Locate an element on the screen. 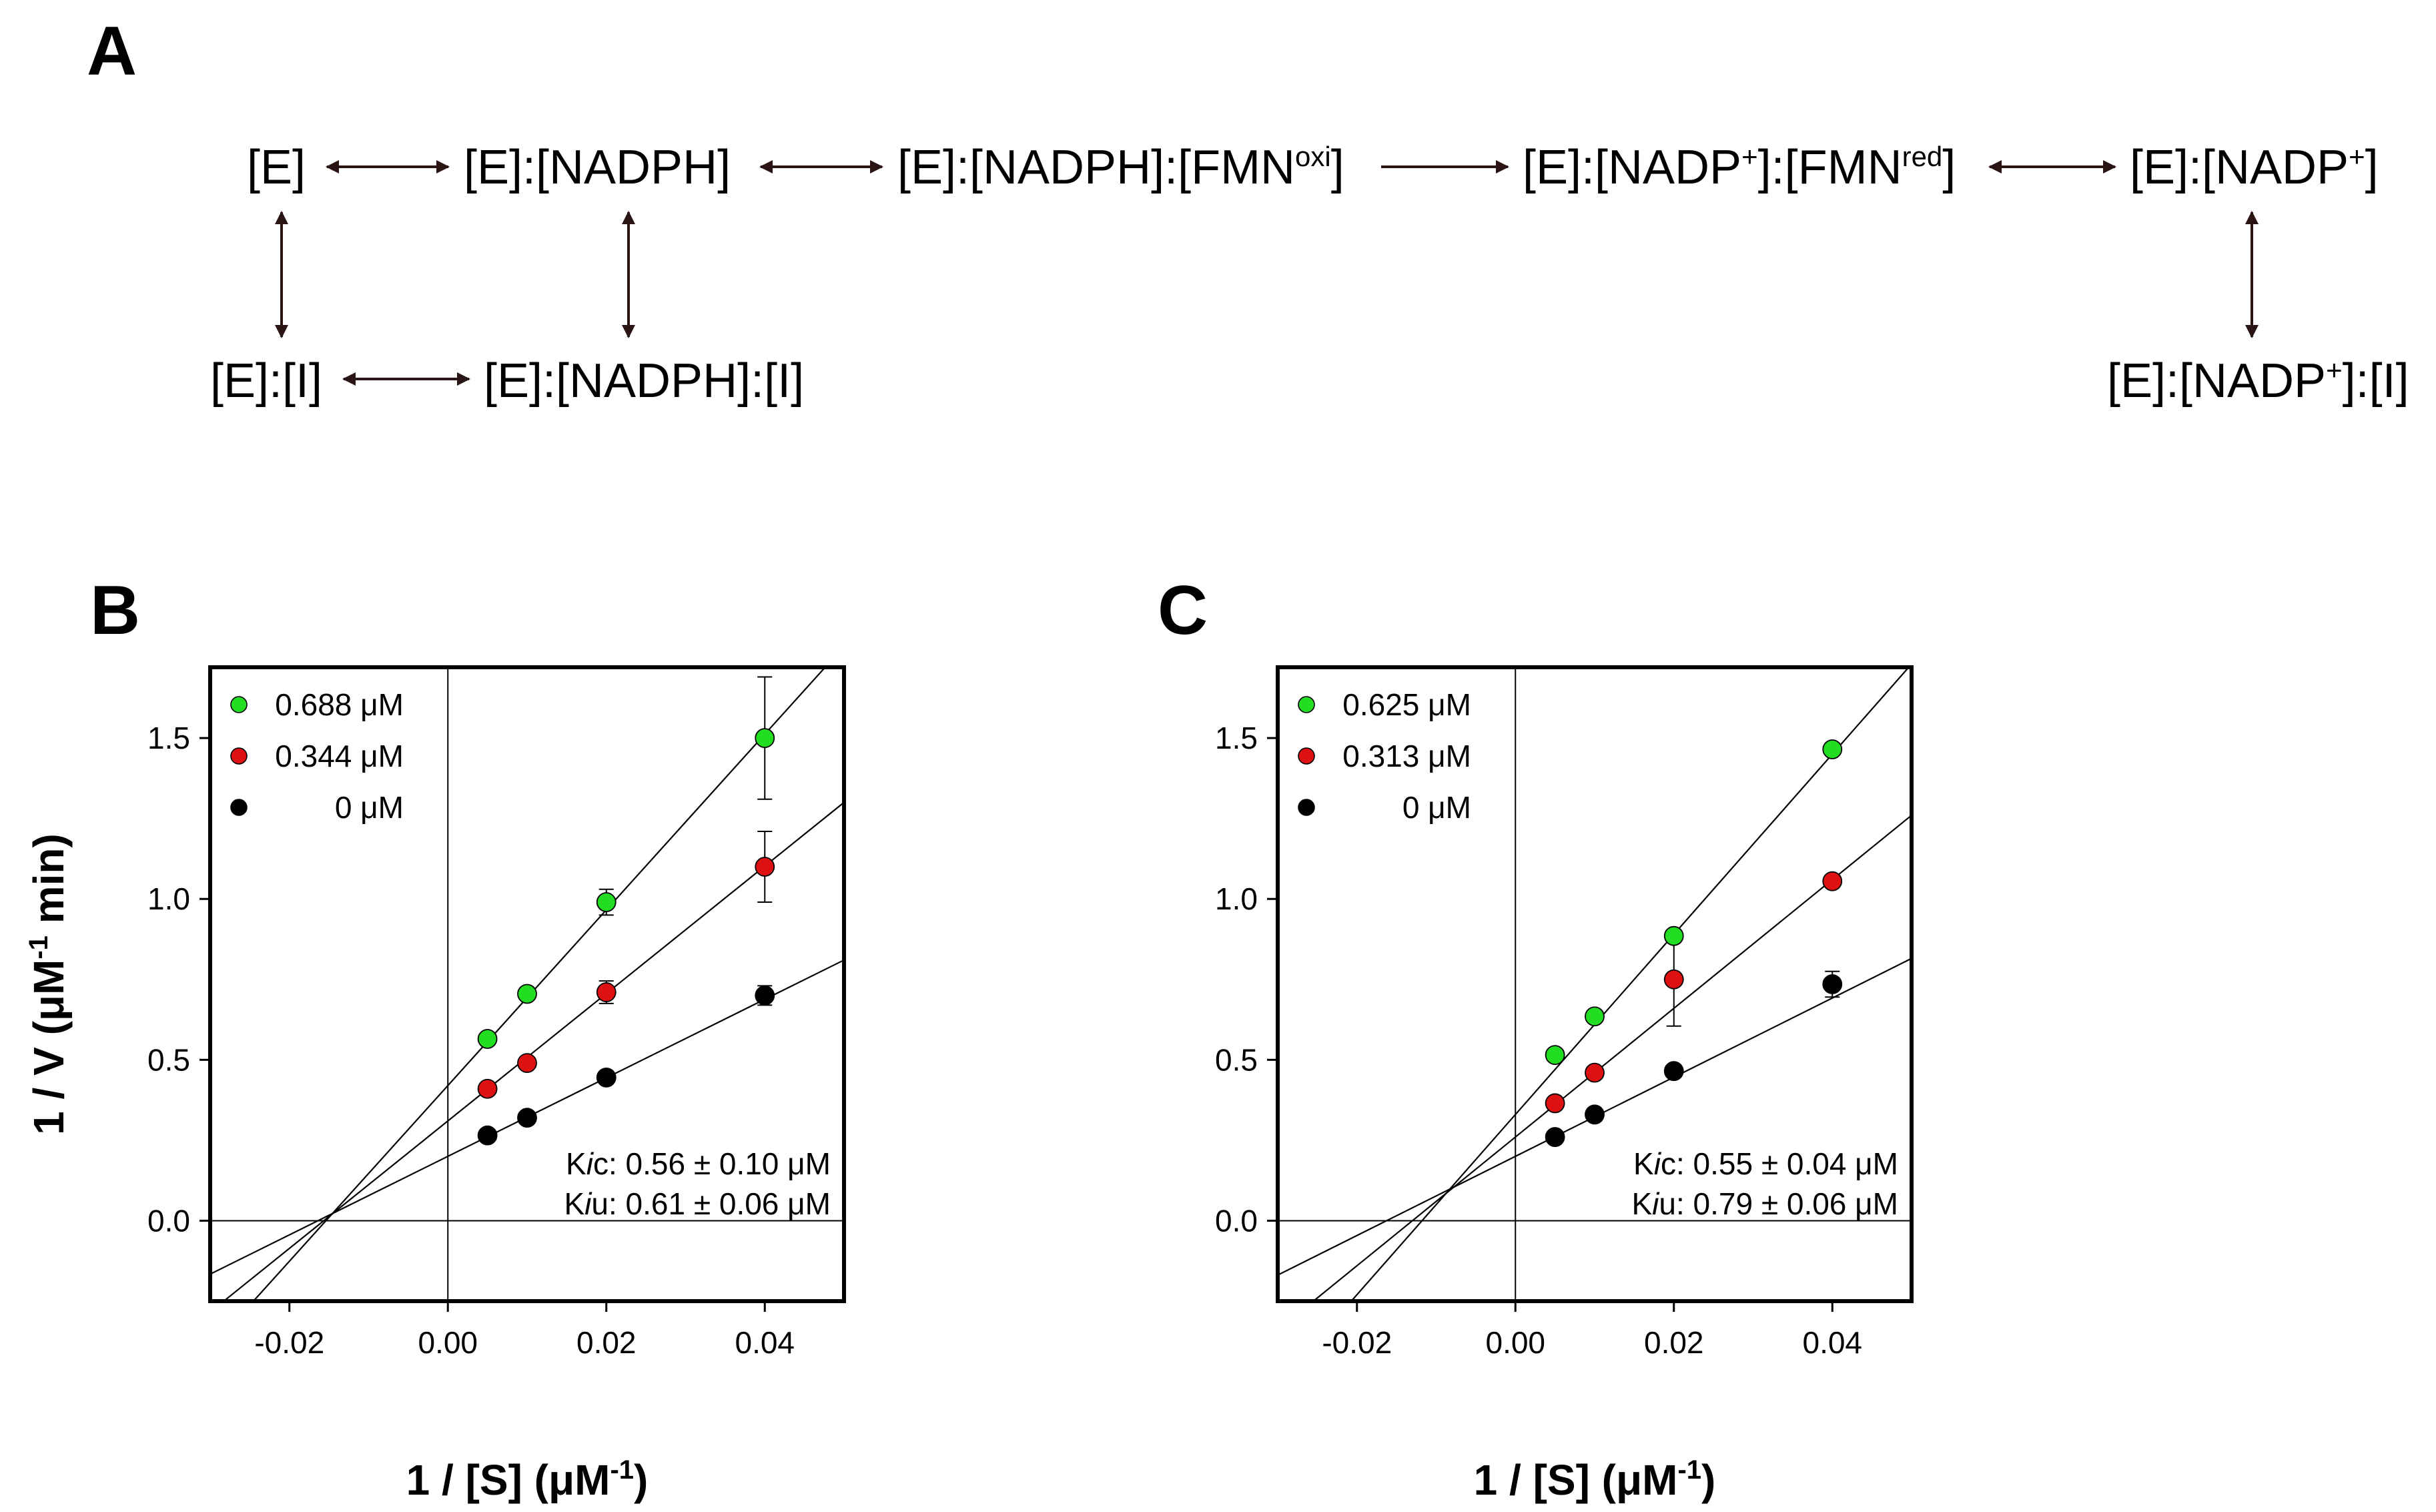 Image resolution: width=2436 pixels, height=1512 pixels. species-e-nadph-i: [E]:[NADPH]:[I] is located at coordinates (644, 381).